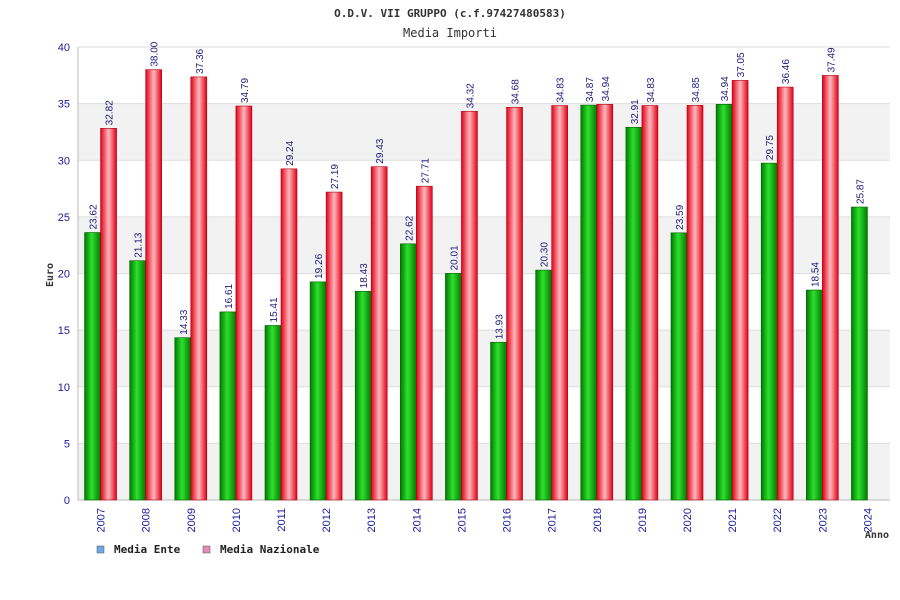 Image resolution: width=900 pixels, height=600 pixels. What do you see at coordinates (64, 105) in the screenshot?
I see `y-tick-label: 35` at bounding box center [64, 105].